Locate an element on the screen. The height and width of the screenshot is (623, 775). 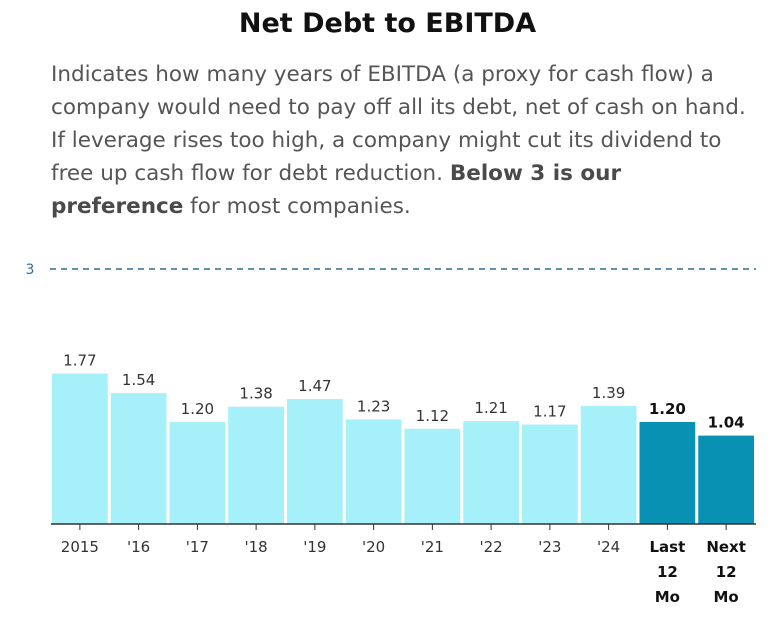
data-label: 1.39 is located at coordinates (608, 393).